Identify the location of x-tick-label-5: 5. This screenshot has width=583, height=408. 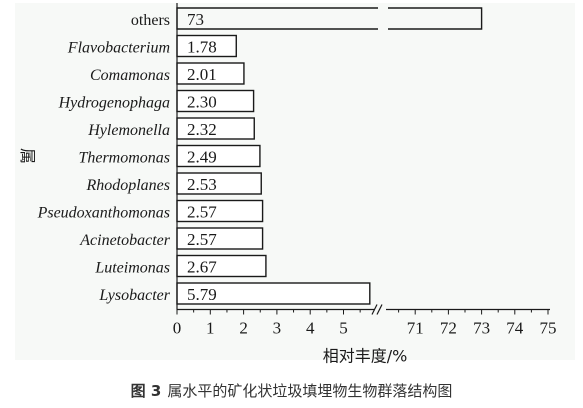
(343, 328).